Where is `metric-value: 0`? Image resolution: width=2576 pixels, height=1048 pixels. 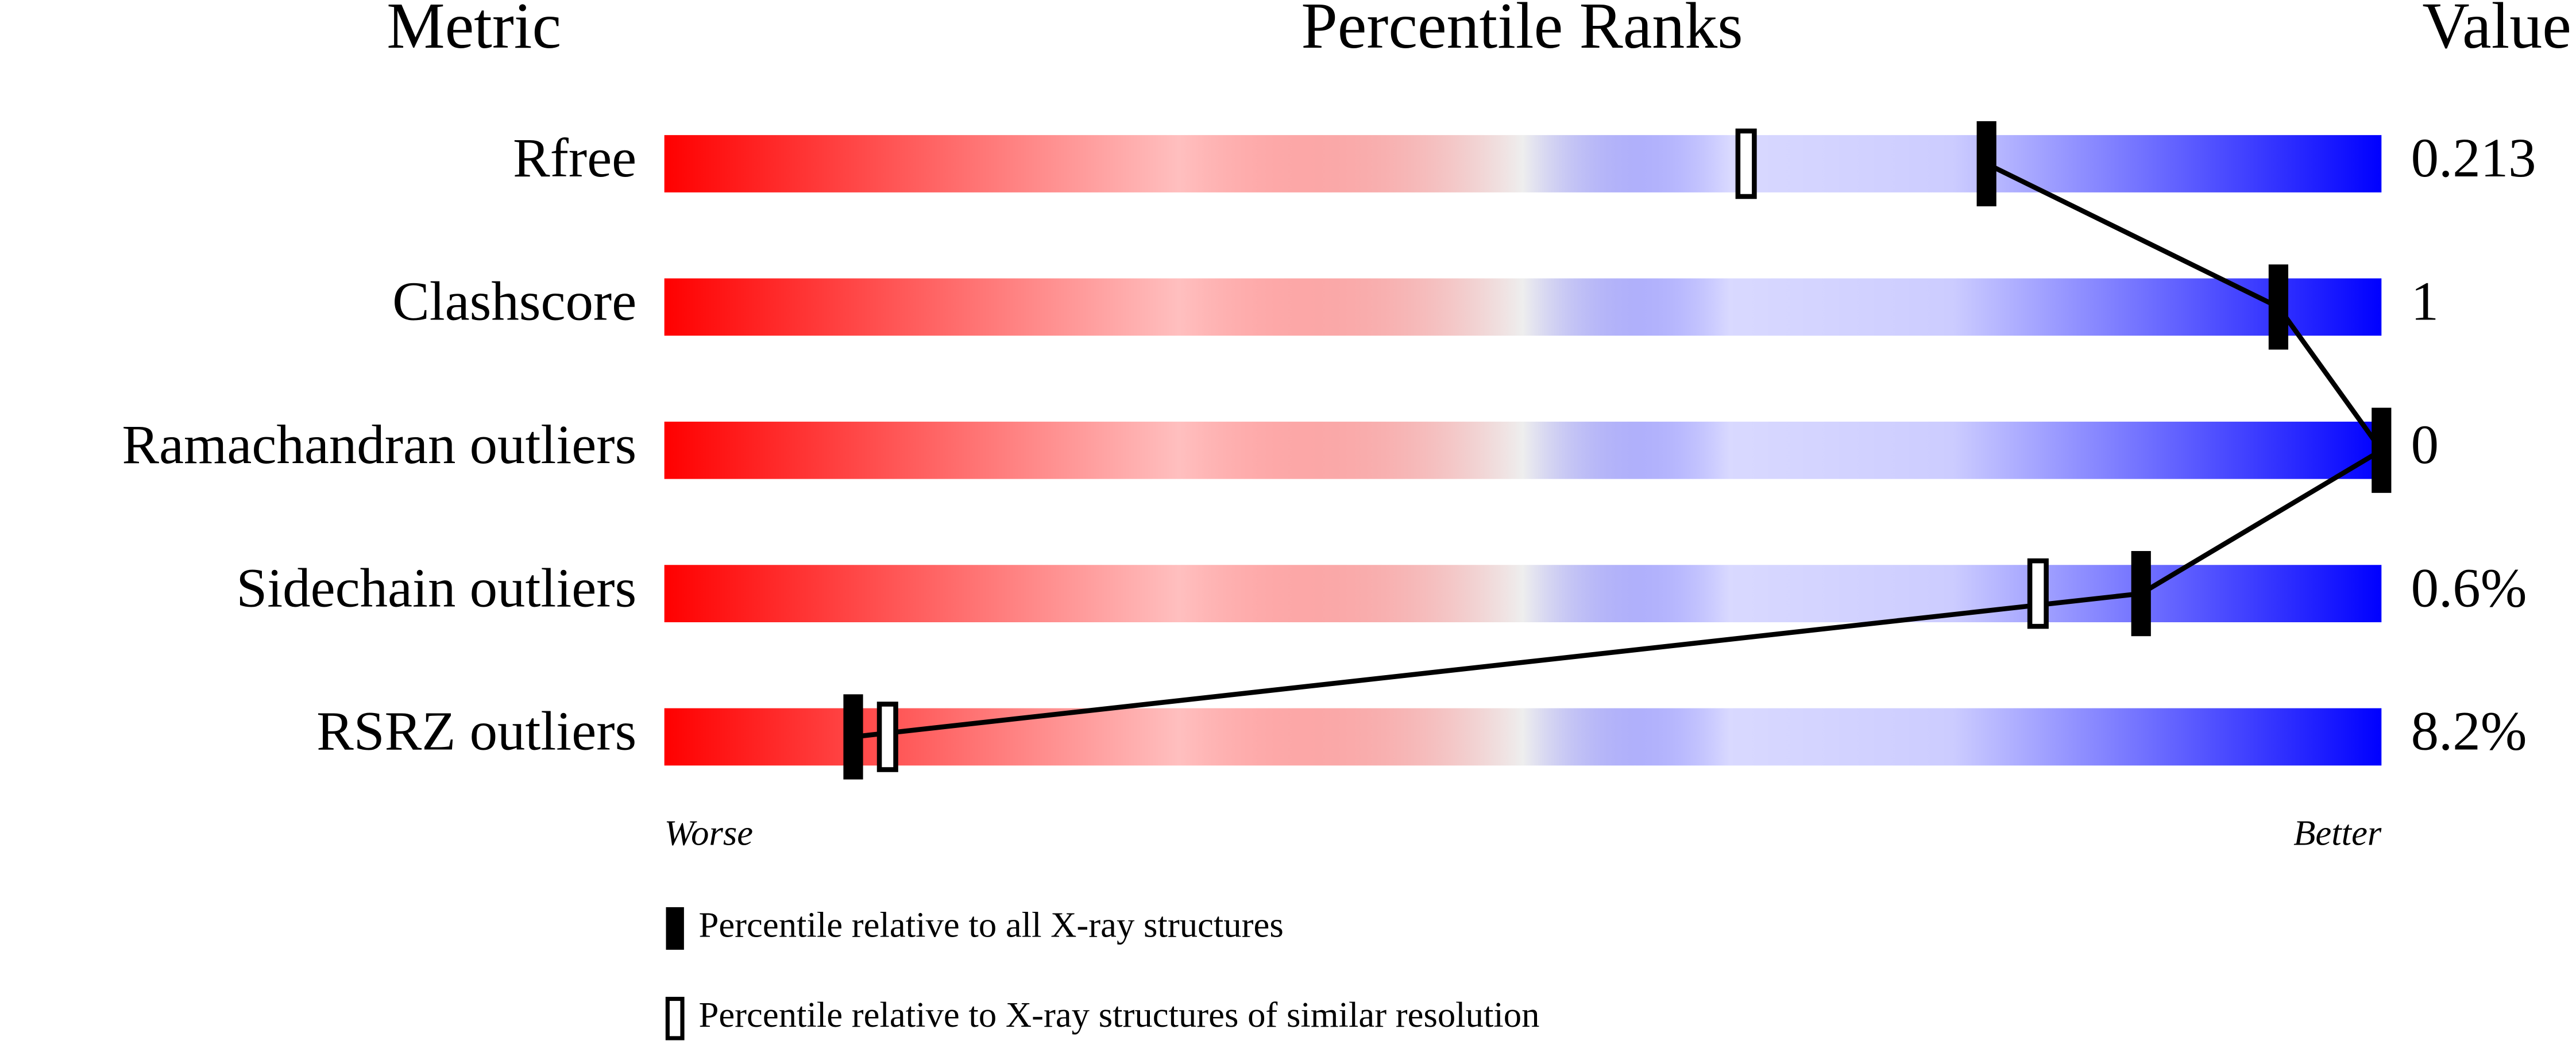 metric-value: 0 is located at coordinates (2425, 444).